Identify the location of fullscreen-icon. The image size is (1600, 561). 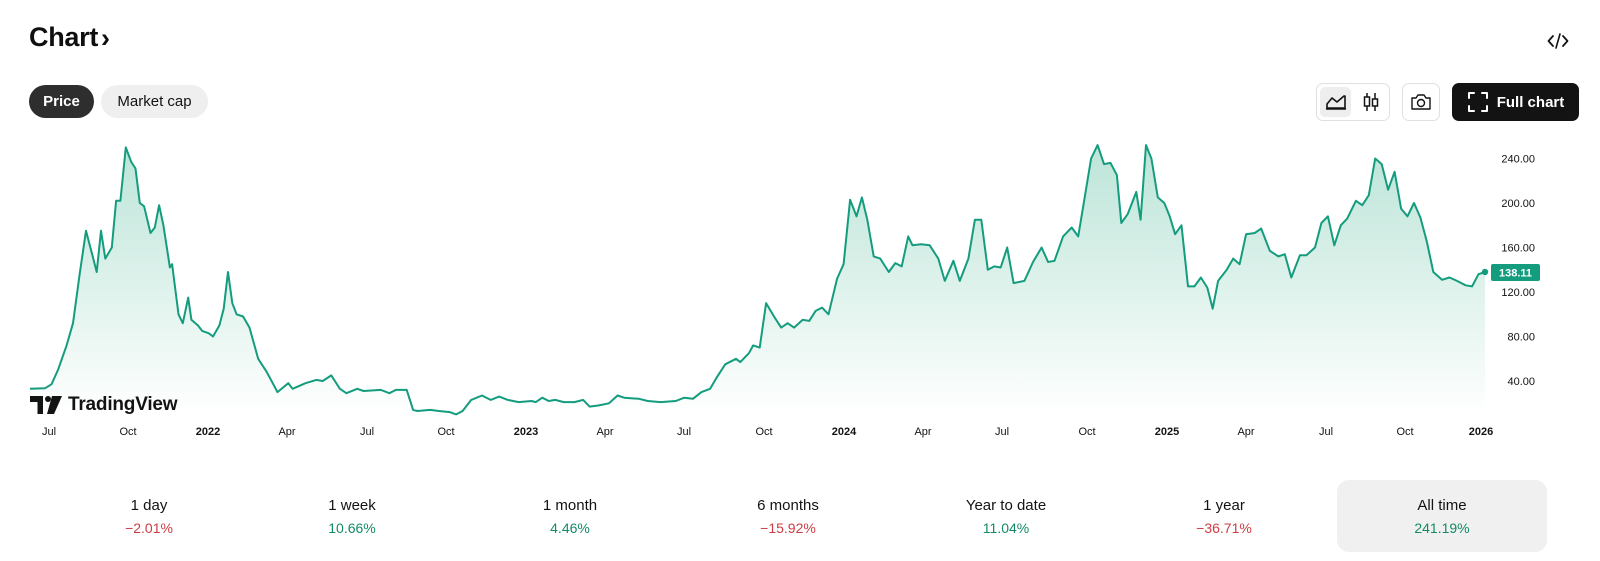
(1477, 102).